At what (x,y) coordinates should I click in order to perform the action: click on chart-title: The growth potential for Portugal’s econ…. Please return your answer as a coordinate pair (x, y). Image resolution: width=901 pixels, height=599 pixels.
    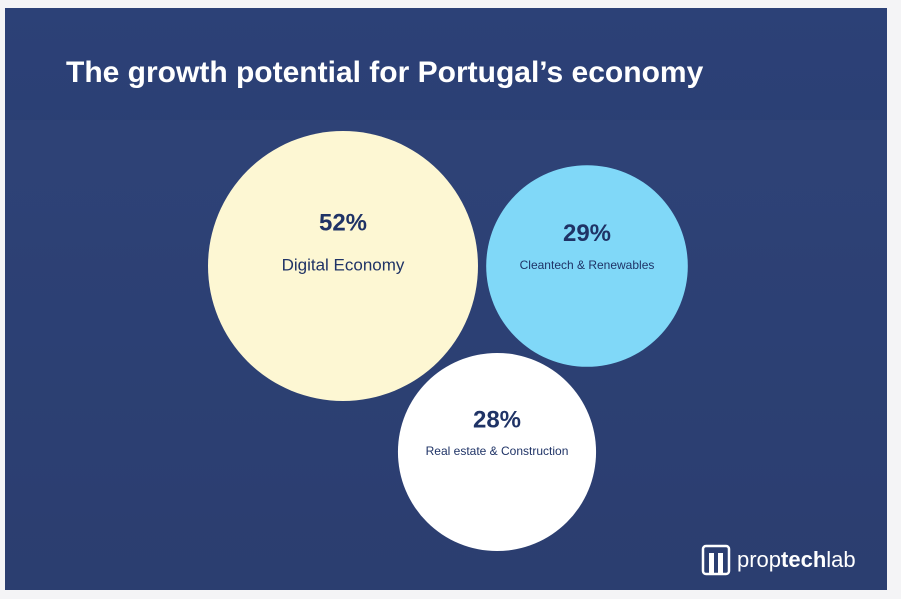
    Looking at the image, I should click on (385, 72).